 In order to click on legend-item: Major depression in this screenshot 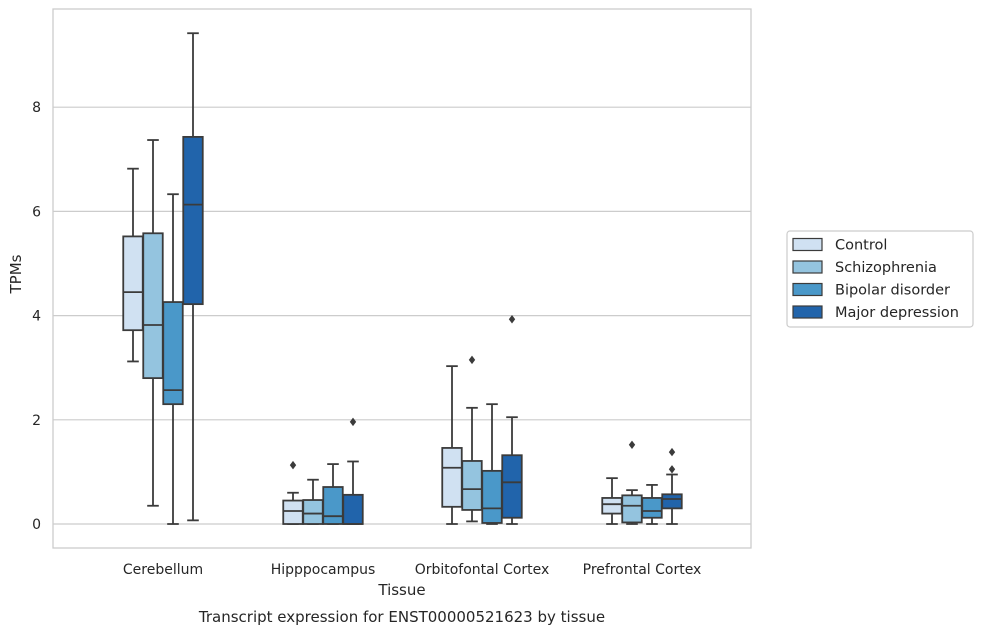, I will do `click(875, 313)`.